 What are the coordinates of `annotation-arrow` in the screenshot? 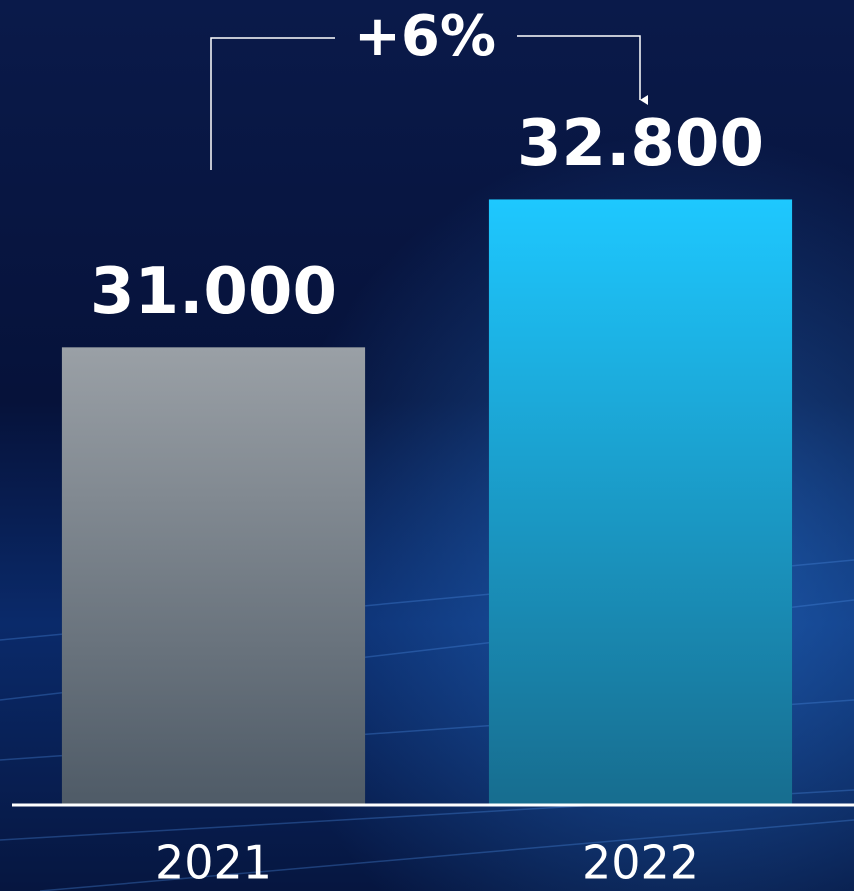 It's located at (582, 70).